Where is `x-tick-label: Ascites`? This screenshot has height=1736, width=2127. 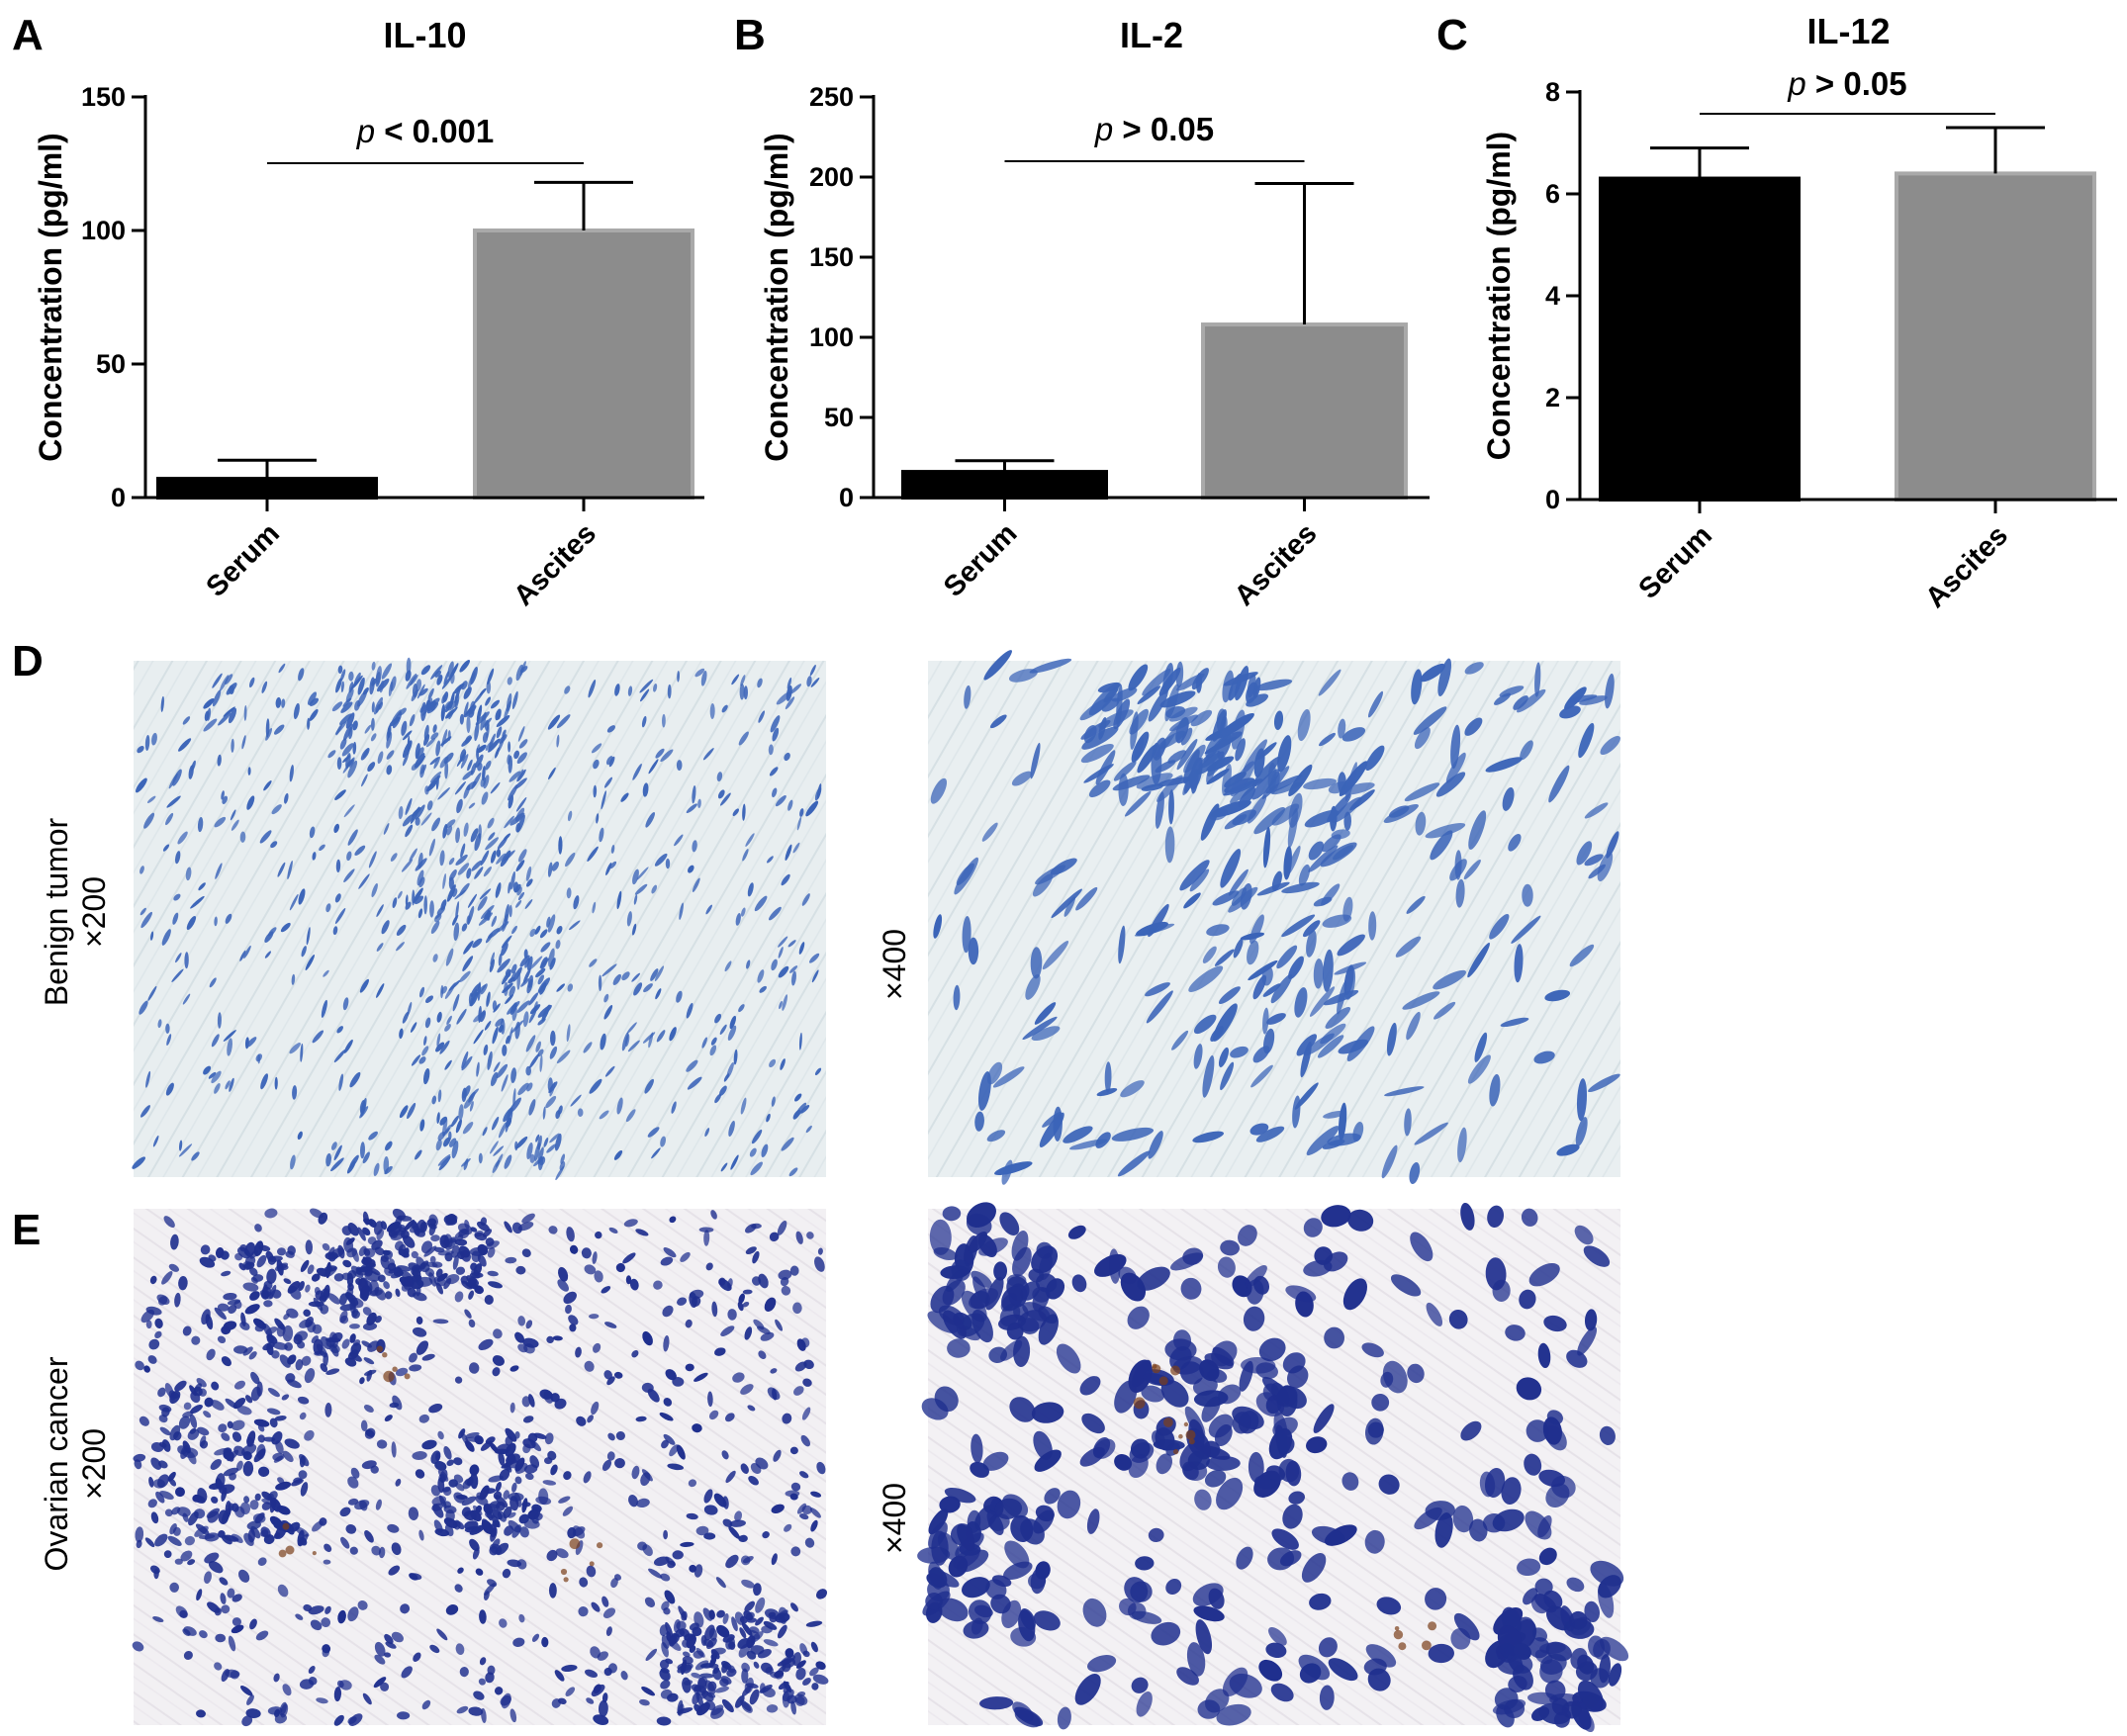
x-tick-label: Ascites is located at coordinates (555, 564).